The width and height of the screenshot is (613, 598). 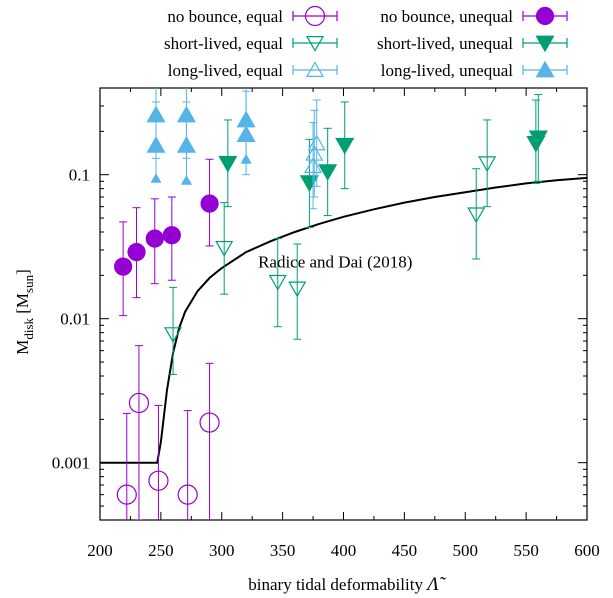 I want to click on legend-entry-nb_eq: no bounce, equal, so click(x=252, y=16).